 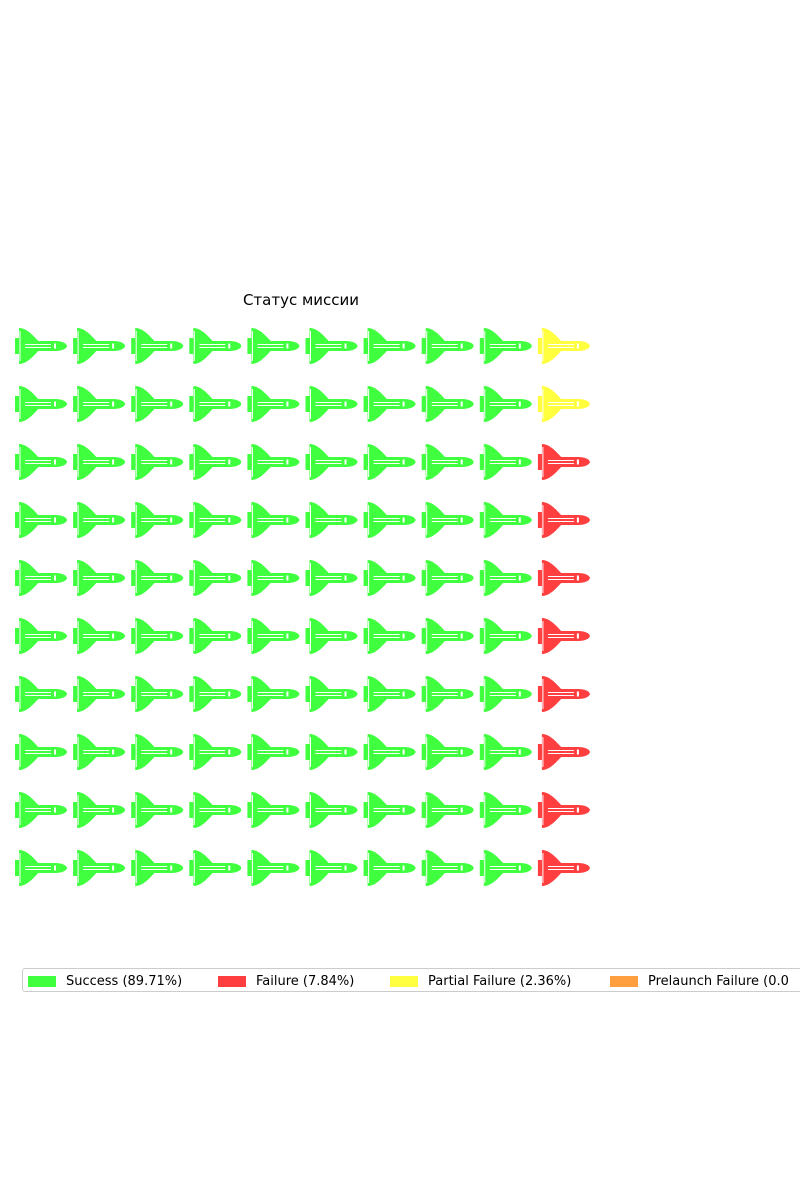 I want to click on legend-label-partial-failure: Partial Failure (2.36%), so click(x=500, y=981).